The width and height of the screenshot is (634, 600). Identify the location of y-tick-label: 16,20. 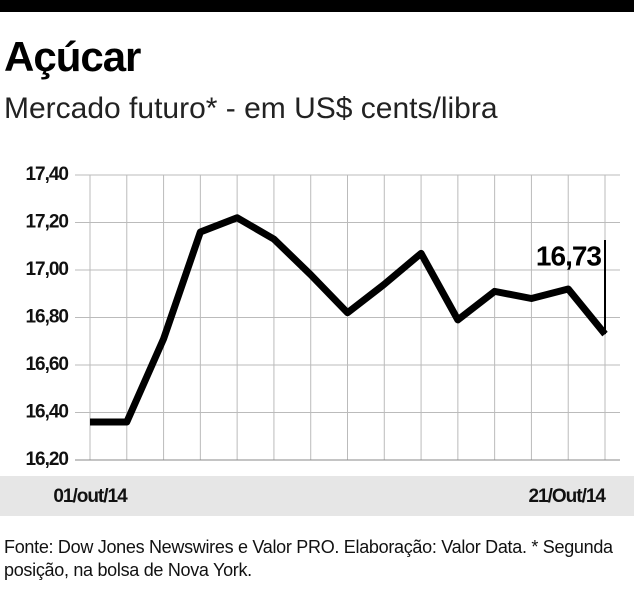
(46, 459).